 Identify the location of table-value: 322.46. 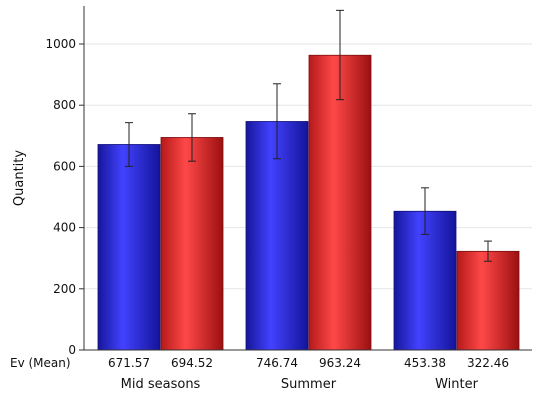
(488, 363).